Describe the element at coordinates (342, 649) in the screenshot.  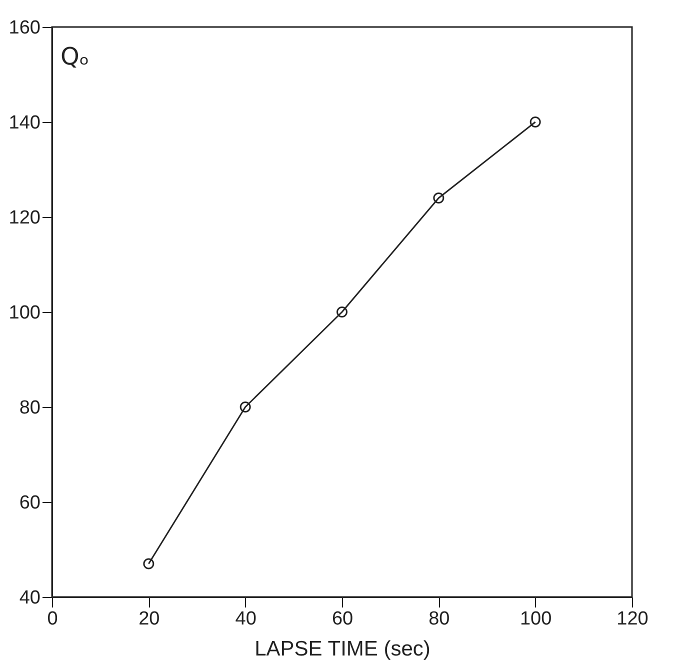
I see `x-axis-title: LAPSE TIME (sec)` at that location.